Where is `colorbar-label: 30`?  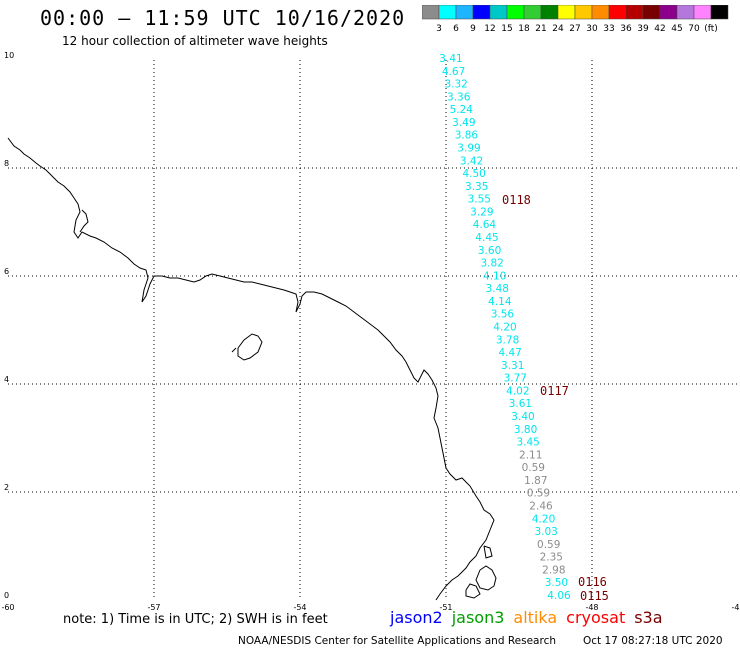 colorbar-label: 30 is located at coordinates (592, 29).